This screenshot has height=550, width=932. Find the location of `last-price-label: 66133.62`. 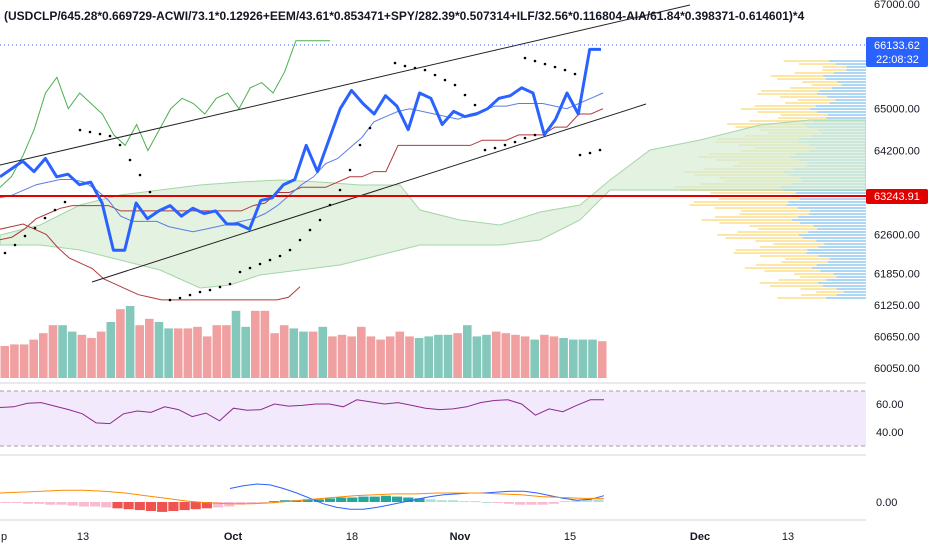

last-price-label: 66133.62 is located at coordinates (897, 46).